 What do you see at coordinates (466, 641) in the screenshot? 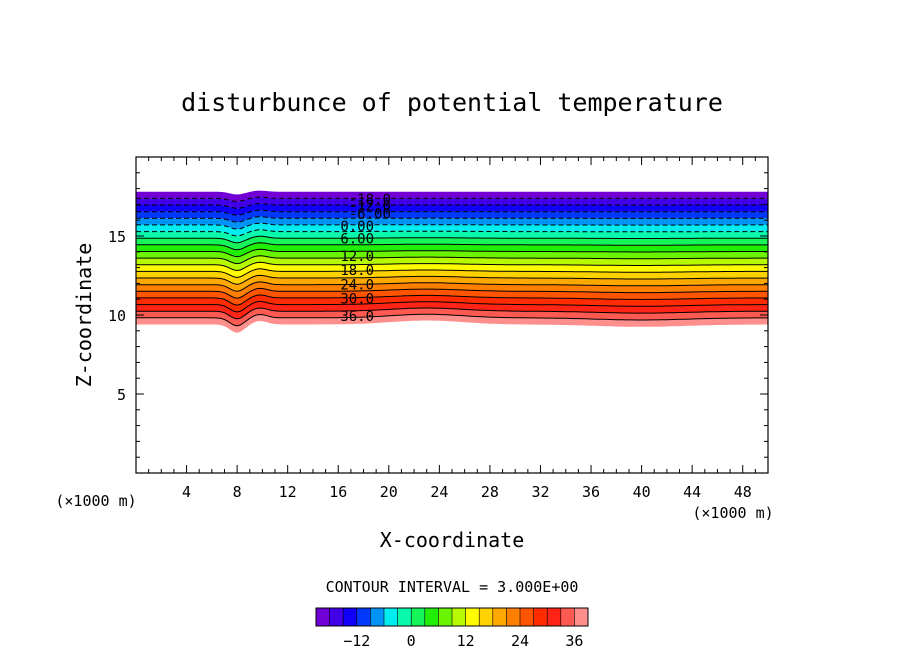
I see `colorbar-tick-label: 12` at bounding box center [466, 641].